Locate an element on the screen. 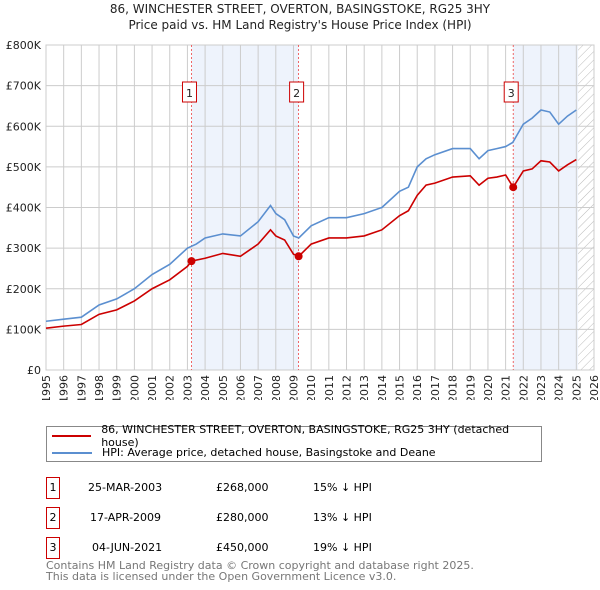 This screenshot has width=600, height=590. y-tick-label: £700K is located at coordinates (24, 86).